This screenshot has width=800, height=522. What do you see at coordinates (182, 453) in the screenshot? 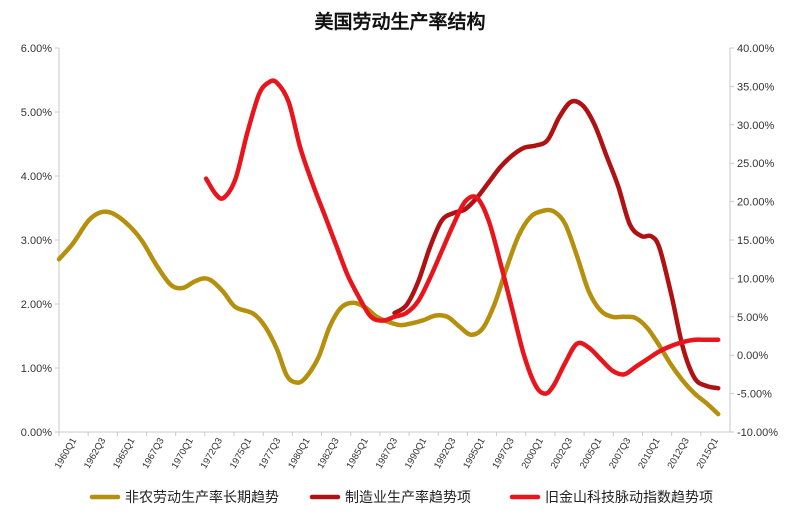
I see `x-tick-label: 1970Q1` at bounding box center [182, 453].